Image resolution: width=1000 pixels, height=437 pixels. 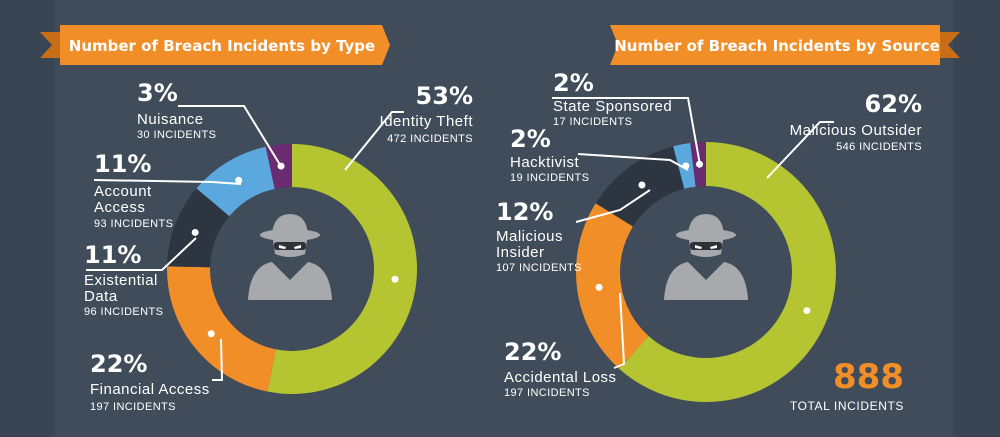 I want to click on banner-left-ribbon, so click(x=225, y=45).